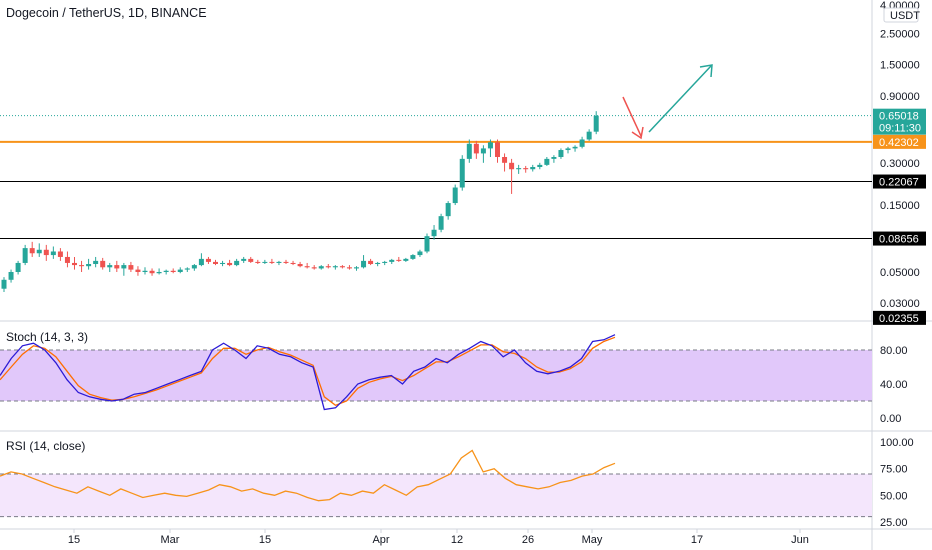 This screenshot has width=932, height=550. I want to click on time-label: Jun, so click(800, 540).